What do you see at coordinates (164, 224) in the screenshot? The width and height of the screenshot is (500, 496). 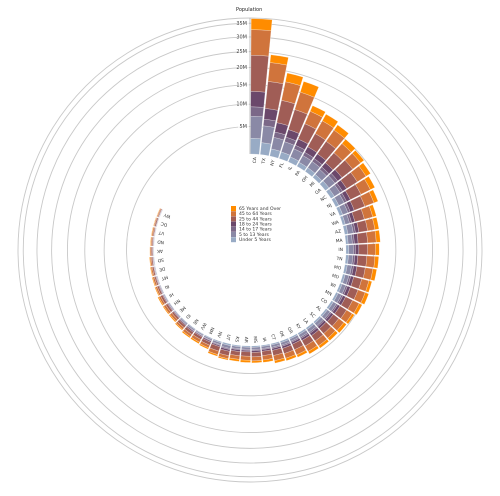 I see `state-label: DC` at bounding box center [164, 224].